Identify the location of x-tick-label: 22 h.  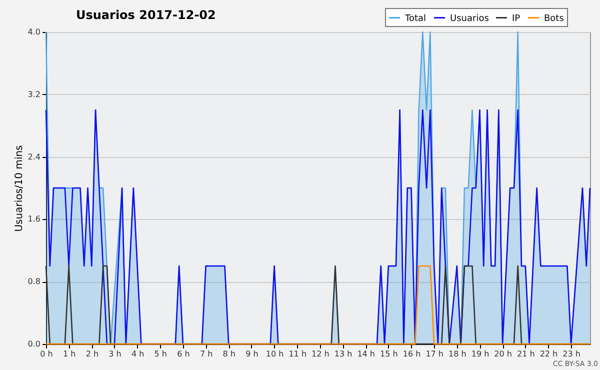
(549, 354).